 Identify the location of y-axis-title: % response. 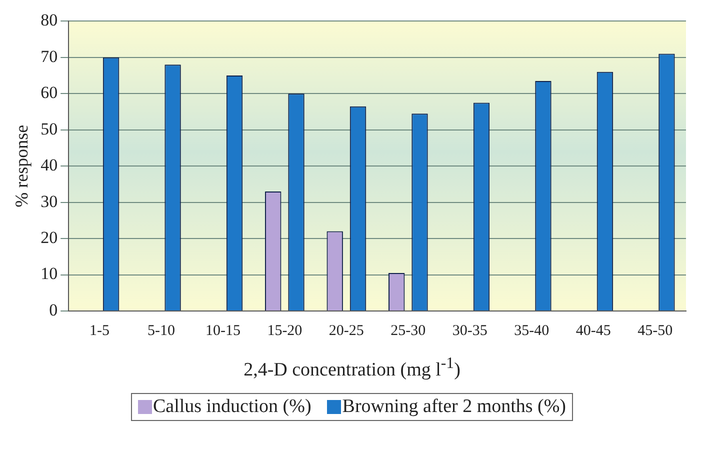
(22, 166).